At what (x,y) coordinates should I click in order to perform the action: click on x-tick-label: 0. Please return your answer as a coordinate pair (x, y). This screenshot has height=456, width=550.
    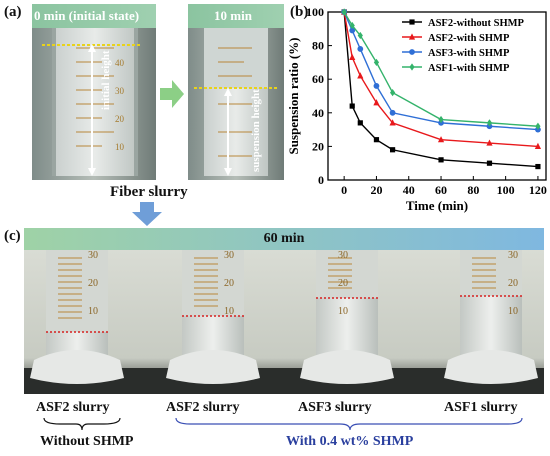
    Looking at the image, I should click on (344, 190).